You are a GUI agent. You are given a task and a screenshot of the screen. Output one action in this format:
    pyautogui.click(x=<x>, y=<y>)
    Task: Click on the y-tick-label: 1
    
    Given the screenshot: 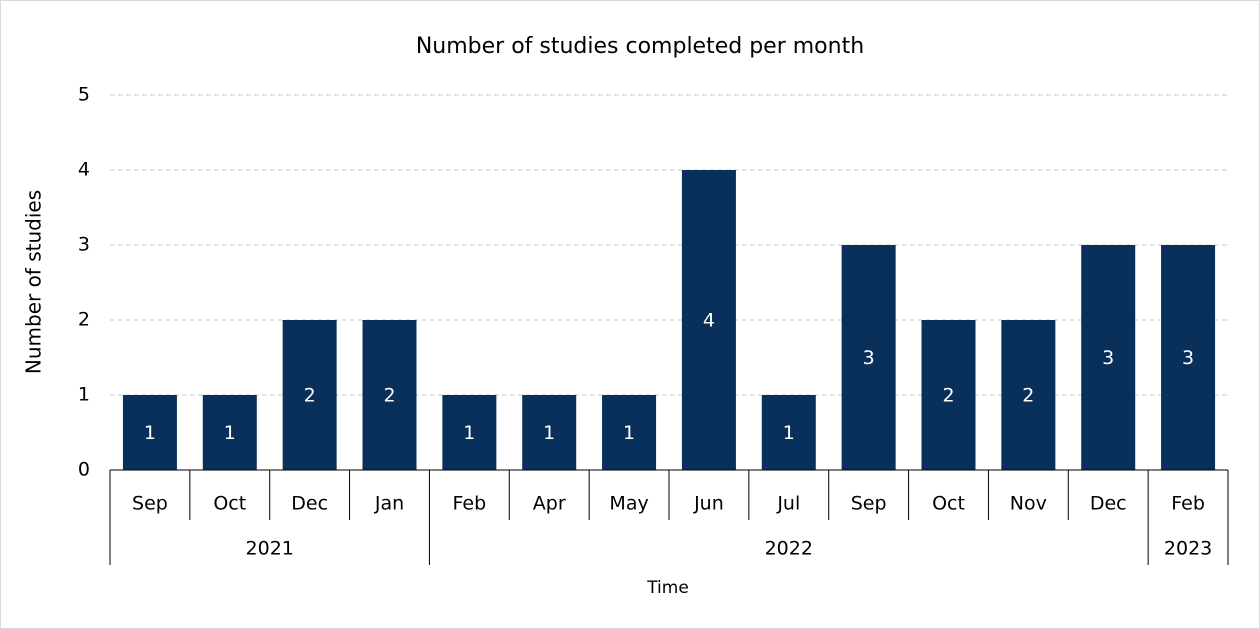 What is the action you would take?
    pyautogui.click(x=84, y=395)
    